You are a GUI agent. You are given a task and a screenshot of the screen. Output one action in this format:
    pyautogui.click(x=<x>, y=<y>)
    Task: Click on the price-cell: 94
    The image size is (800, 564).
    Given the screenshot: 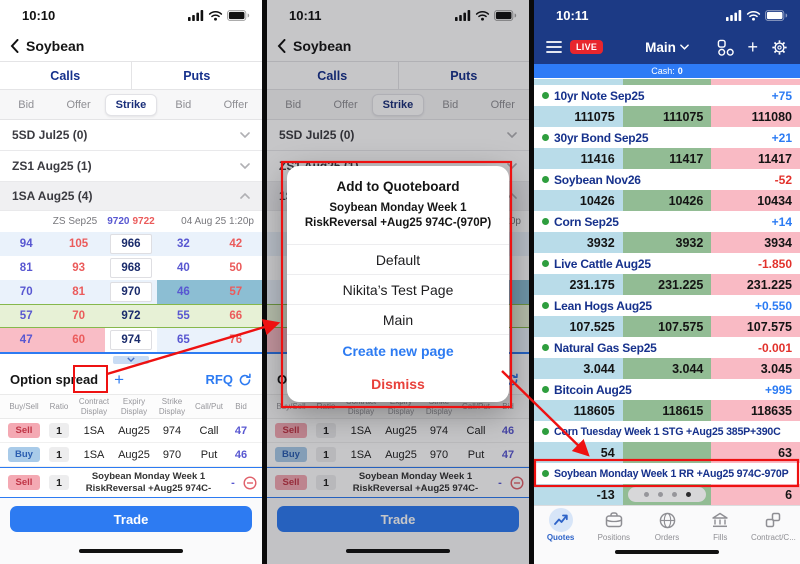 What is the action you would take?
    pyautogui.click(x=26, y=244)
    